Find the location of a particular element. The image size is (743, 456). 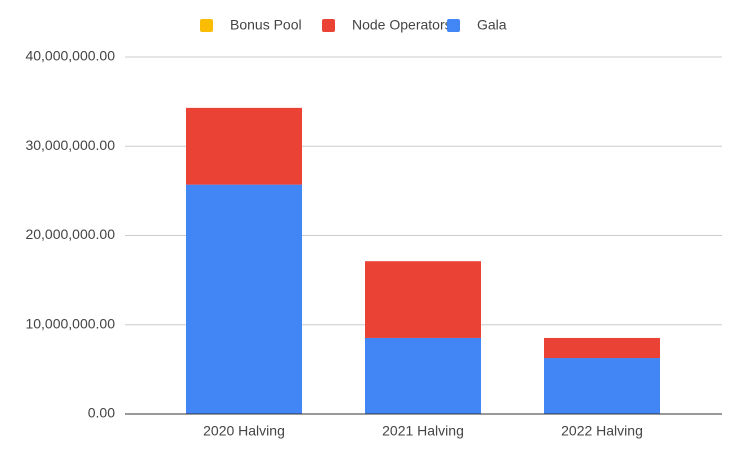

x-tick-label: 2021 Halving is located at coordinates (423, 431).